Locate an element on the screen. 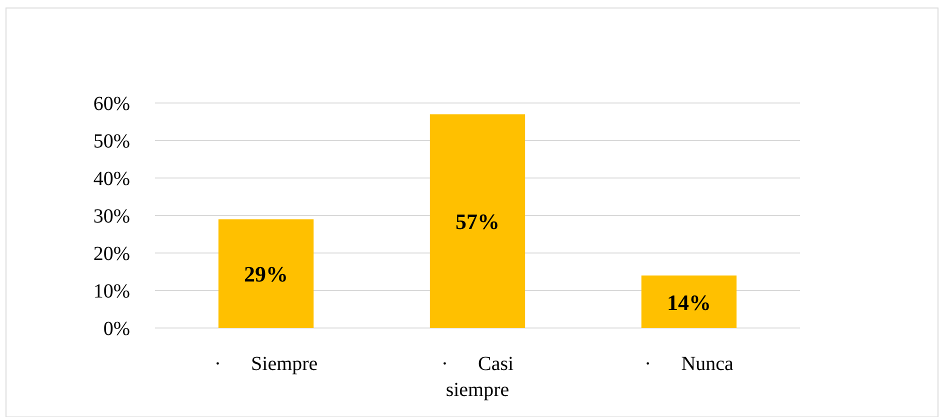 Image resolution: width=944 pixels, height=417 pixels. x-tick-label: · Casi siempre is located at coordinates (477, 377).